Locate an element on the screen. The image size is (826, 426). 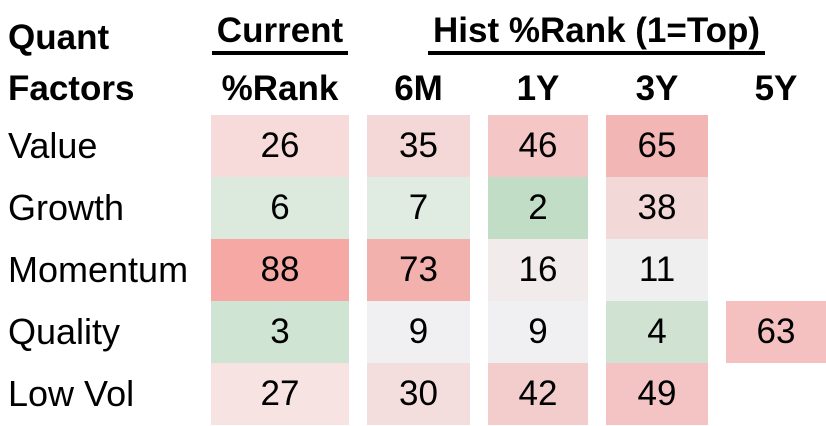
table-title-line2: Factors is located at coordinates (71, 88).